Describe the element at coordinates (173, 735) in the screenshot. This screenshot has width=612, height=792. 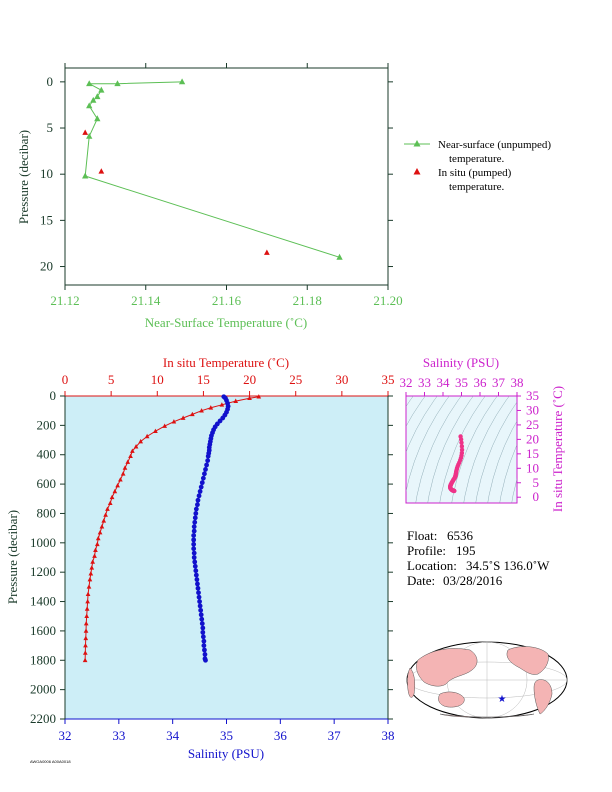
I see `salinity-tick-label: 34` at that location.